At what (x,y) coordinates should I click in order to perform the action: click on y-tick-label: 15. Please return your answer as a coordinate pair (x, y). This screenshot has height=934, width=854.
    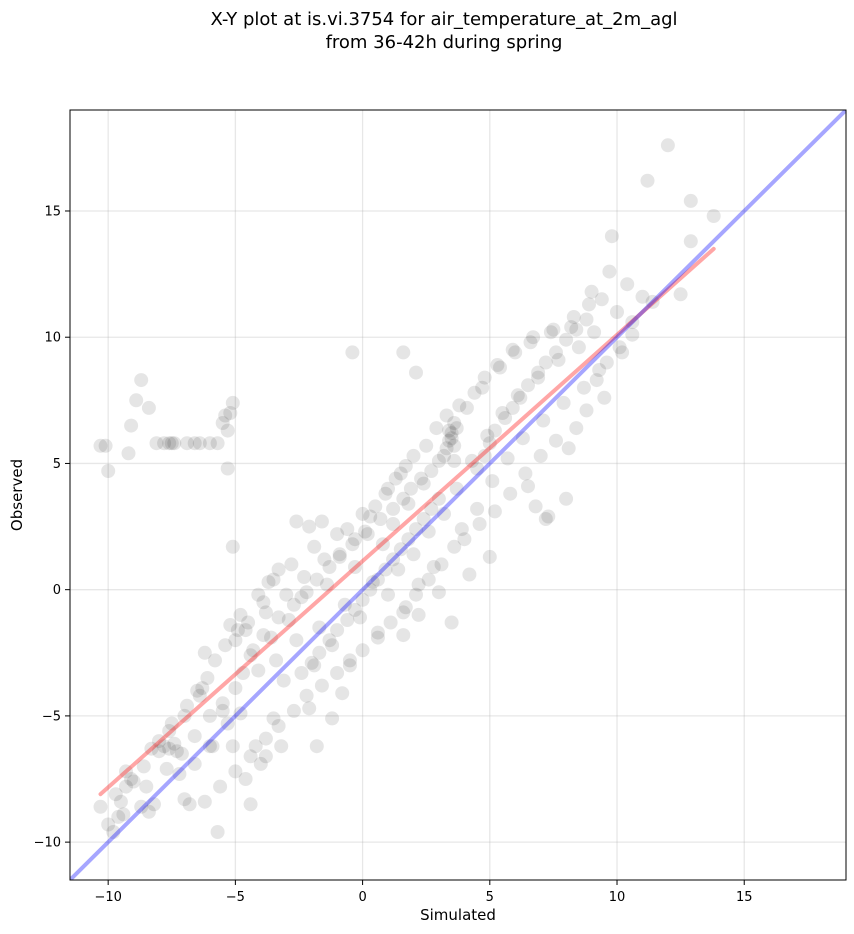
    Looking at the image, I should click on (52, 211).